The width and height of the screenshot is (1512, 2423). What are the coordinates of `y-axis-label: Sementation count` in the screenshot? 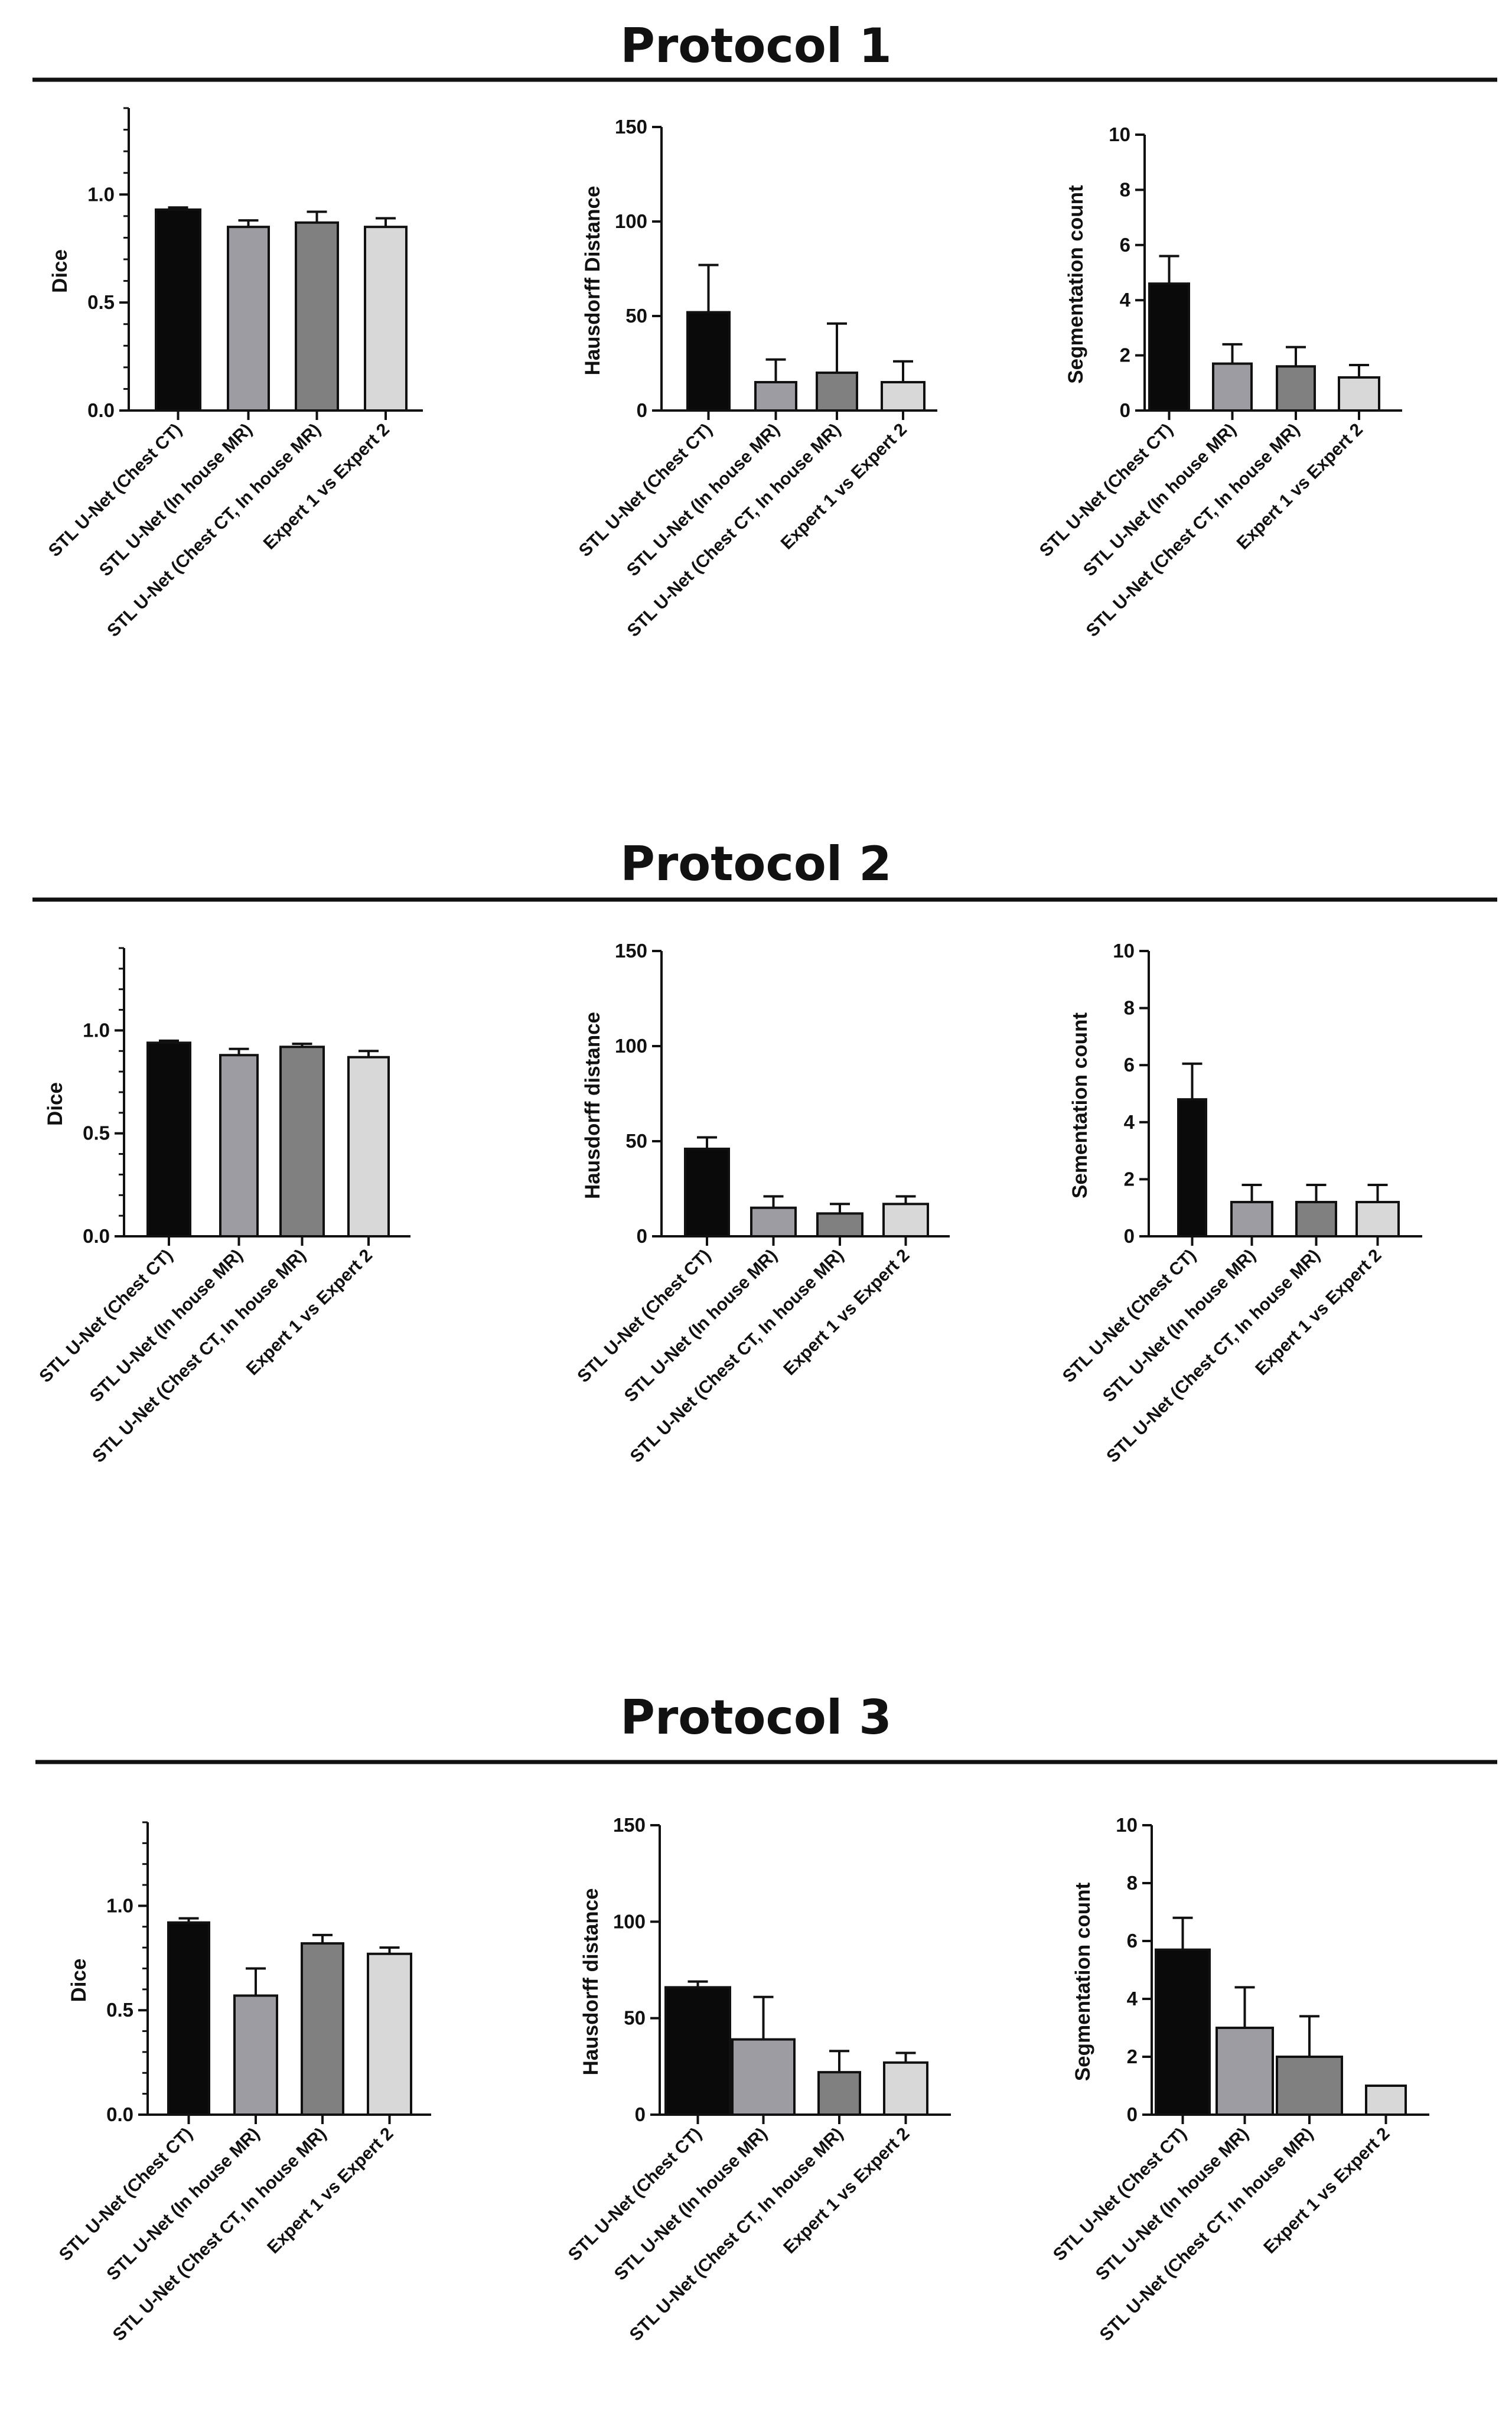 It's located at (1079, 1105).